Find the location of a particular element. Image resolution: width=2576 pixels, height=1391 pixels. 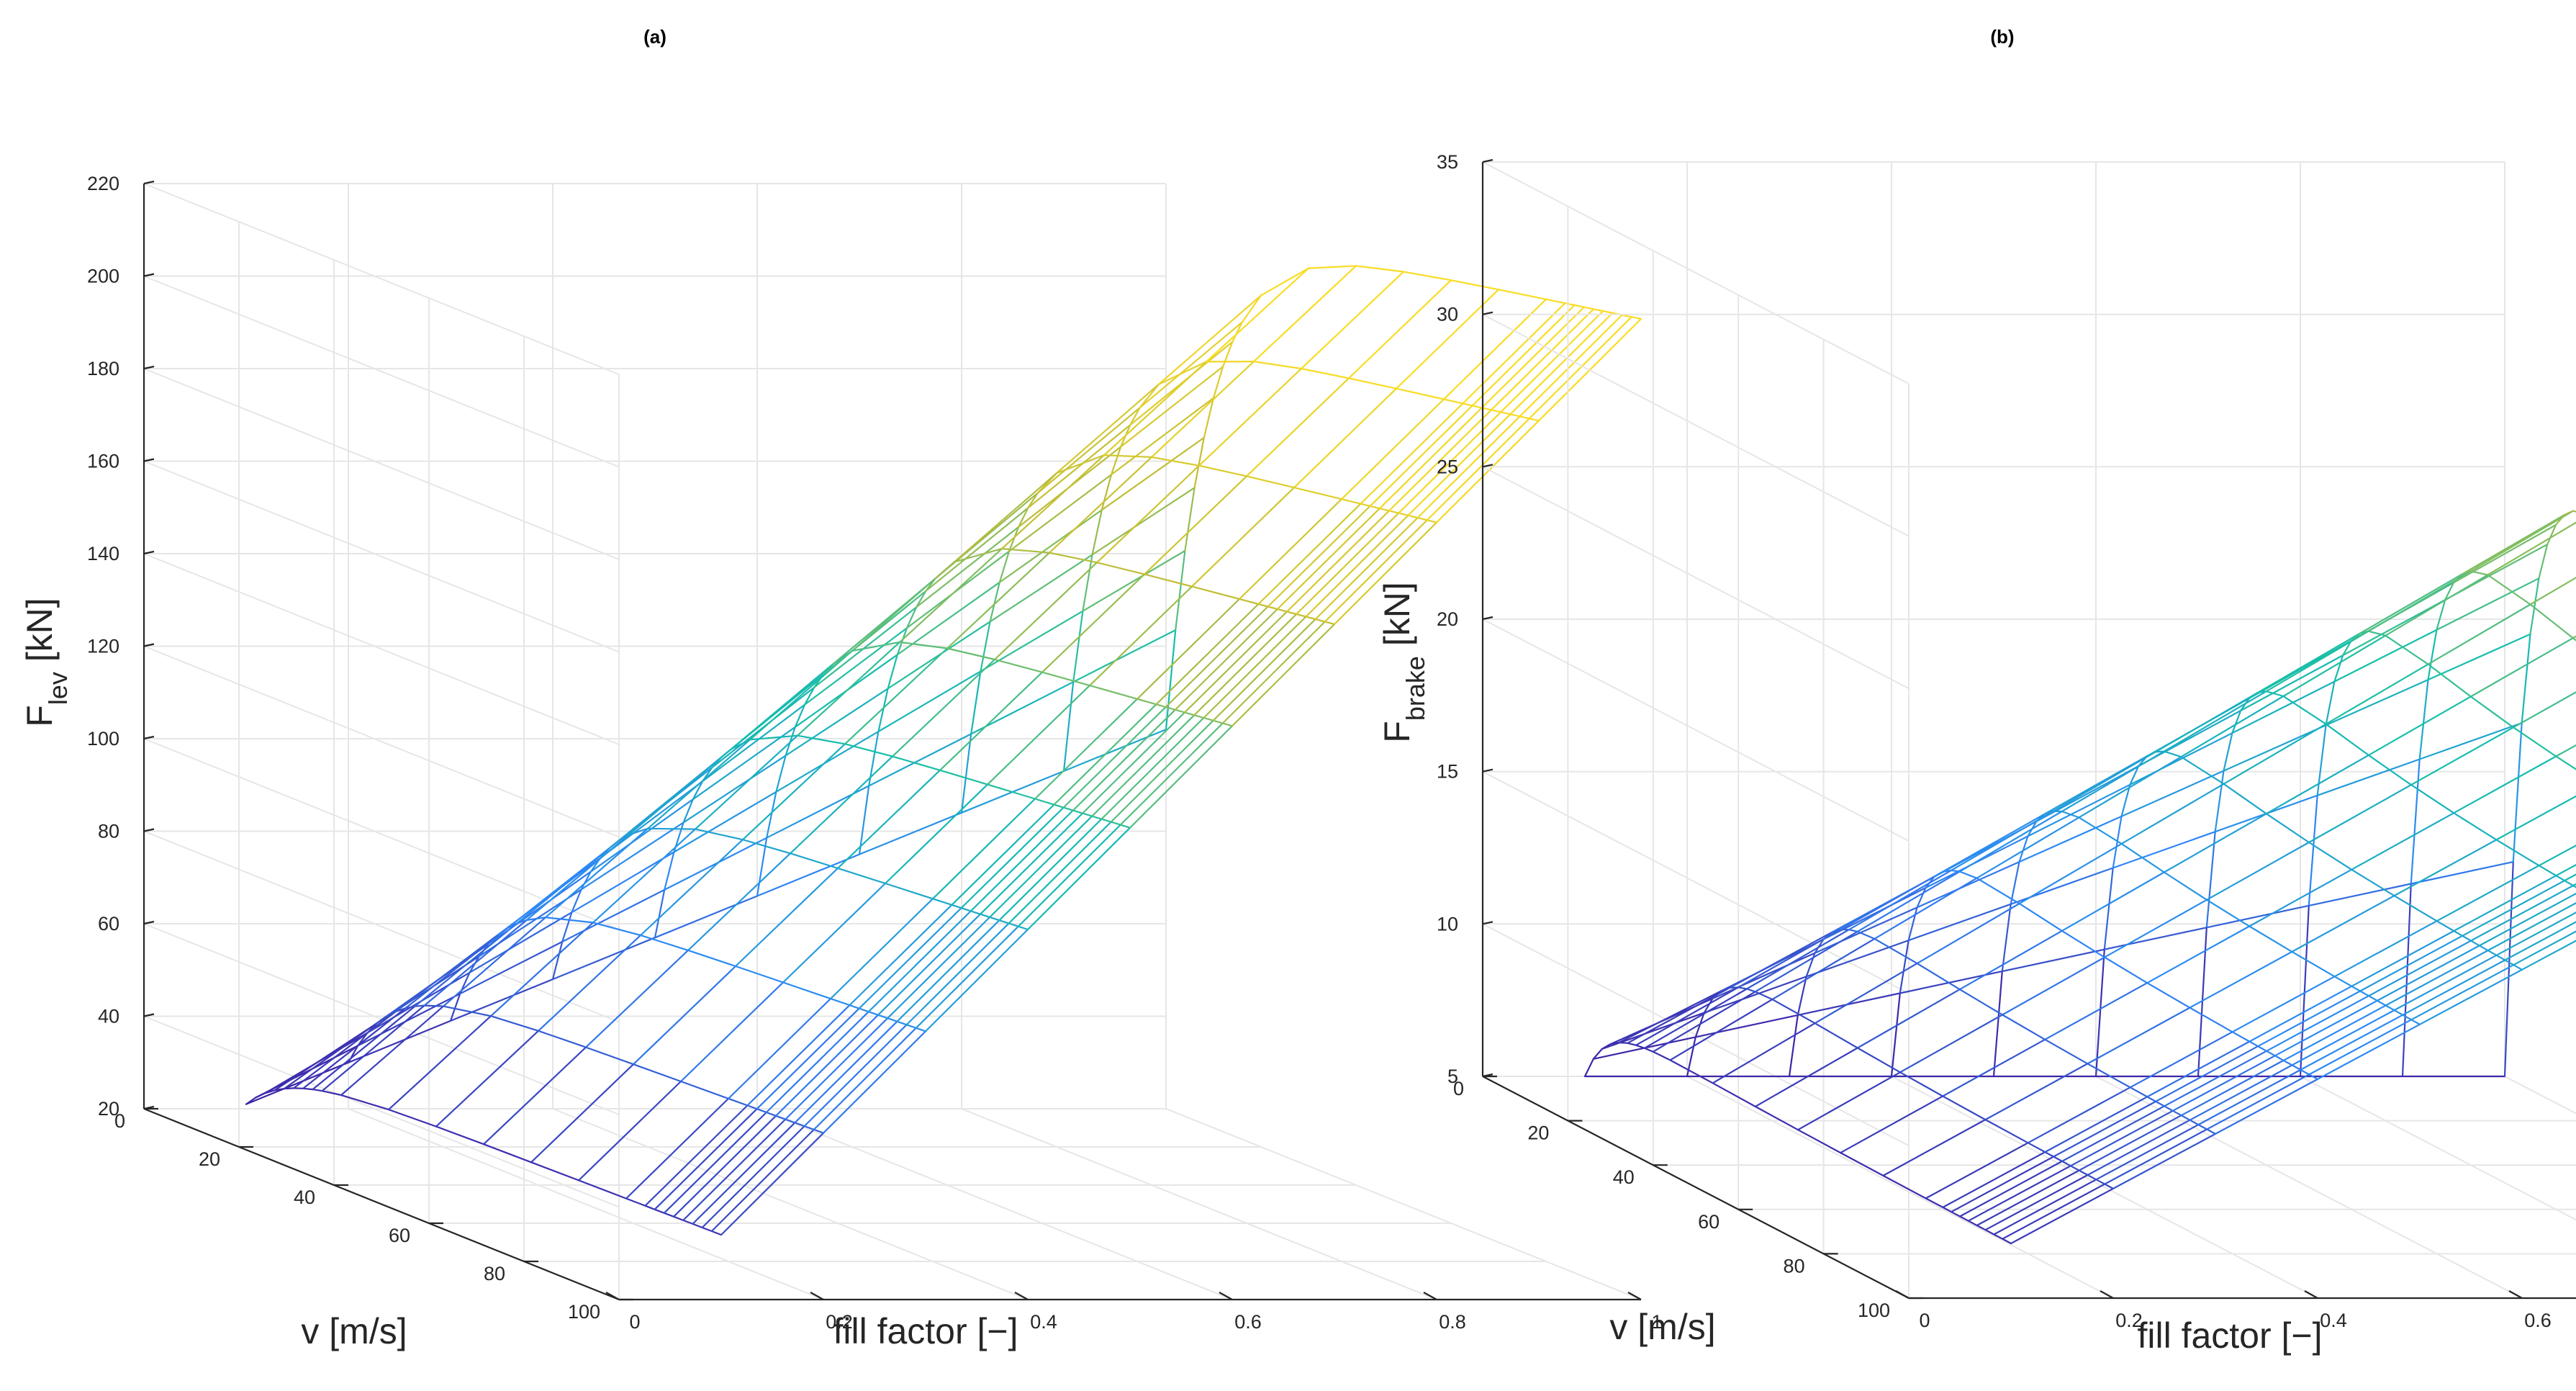

z-tick-mark is located at coordinates (1488, 466).